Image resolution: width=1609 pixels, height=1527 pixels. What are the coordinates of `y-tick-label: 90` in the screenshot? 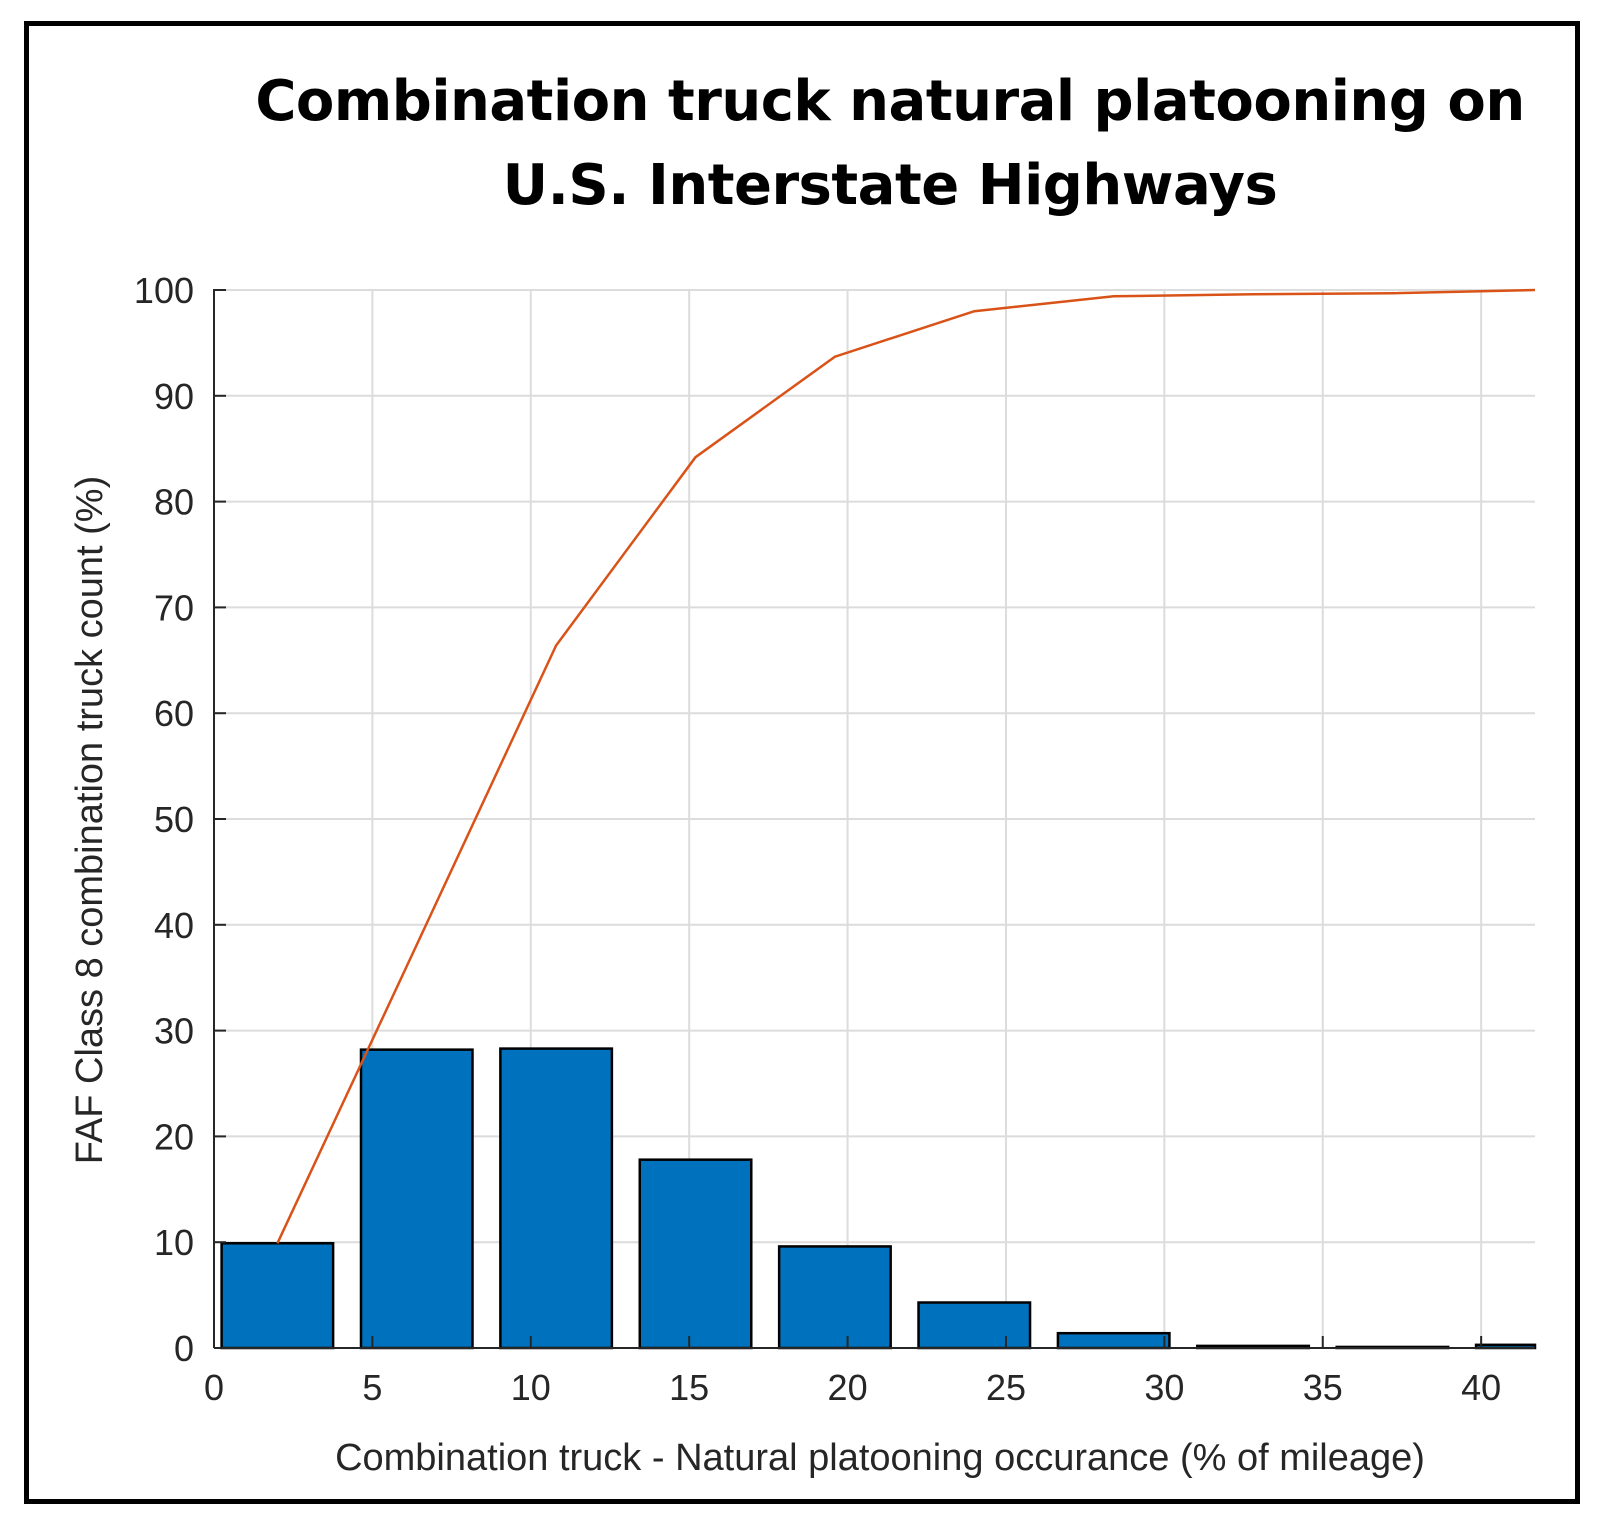 It's located at (174, 396).